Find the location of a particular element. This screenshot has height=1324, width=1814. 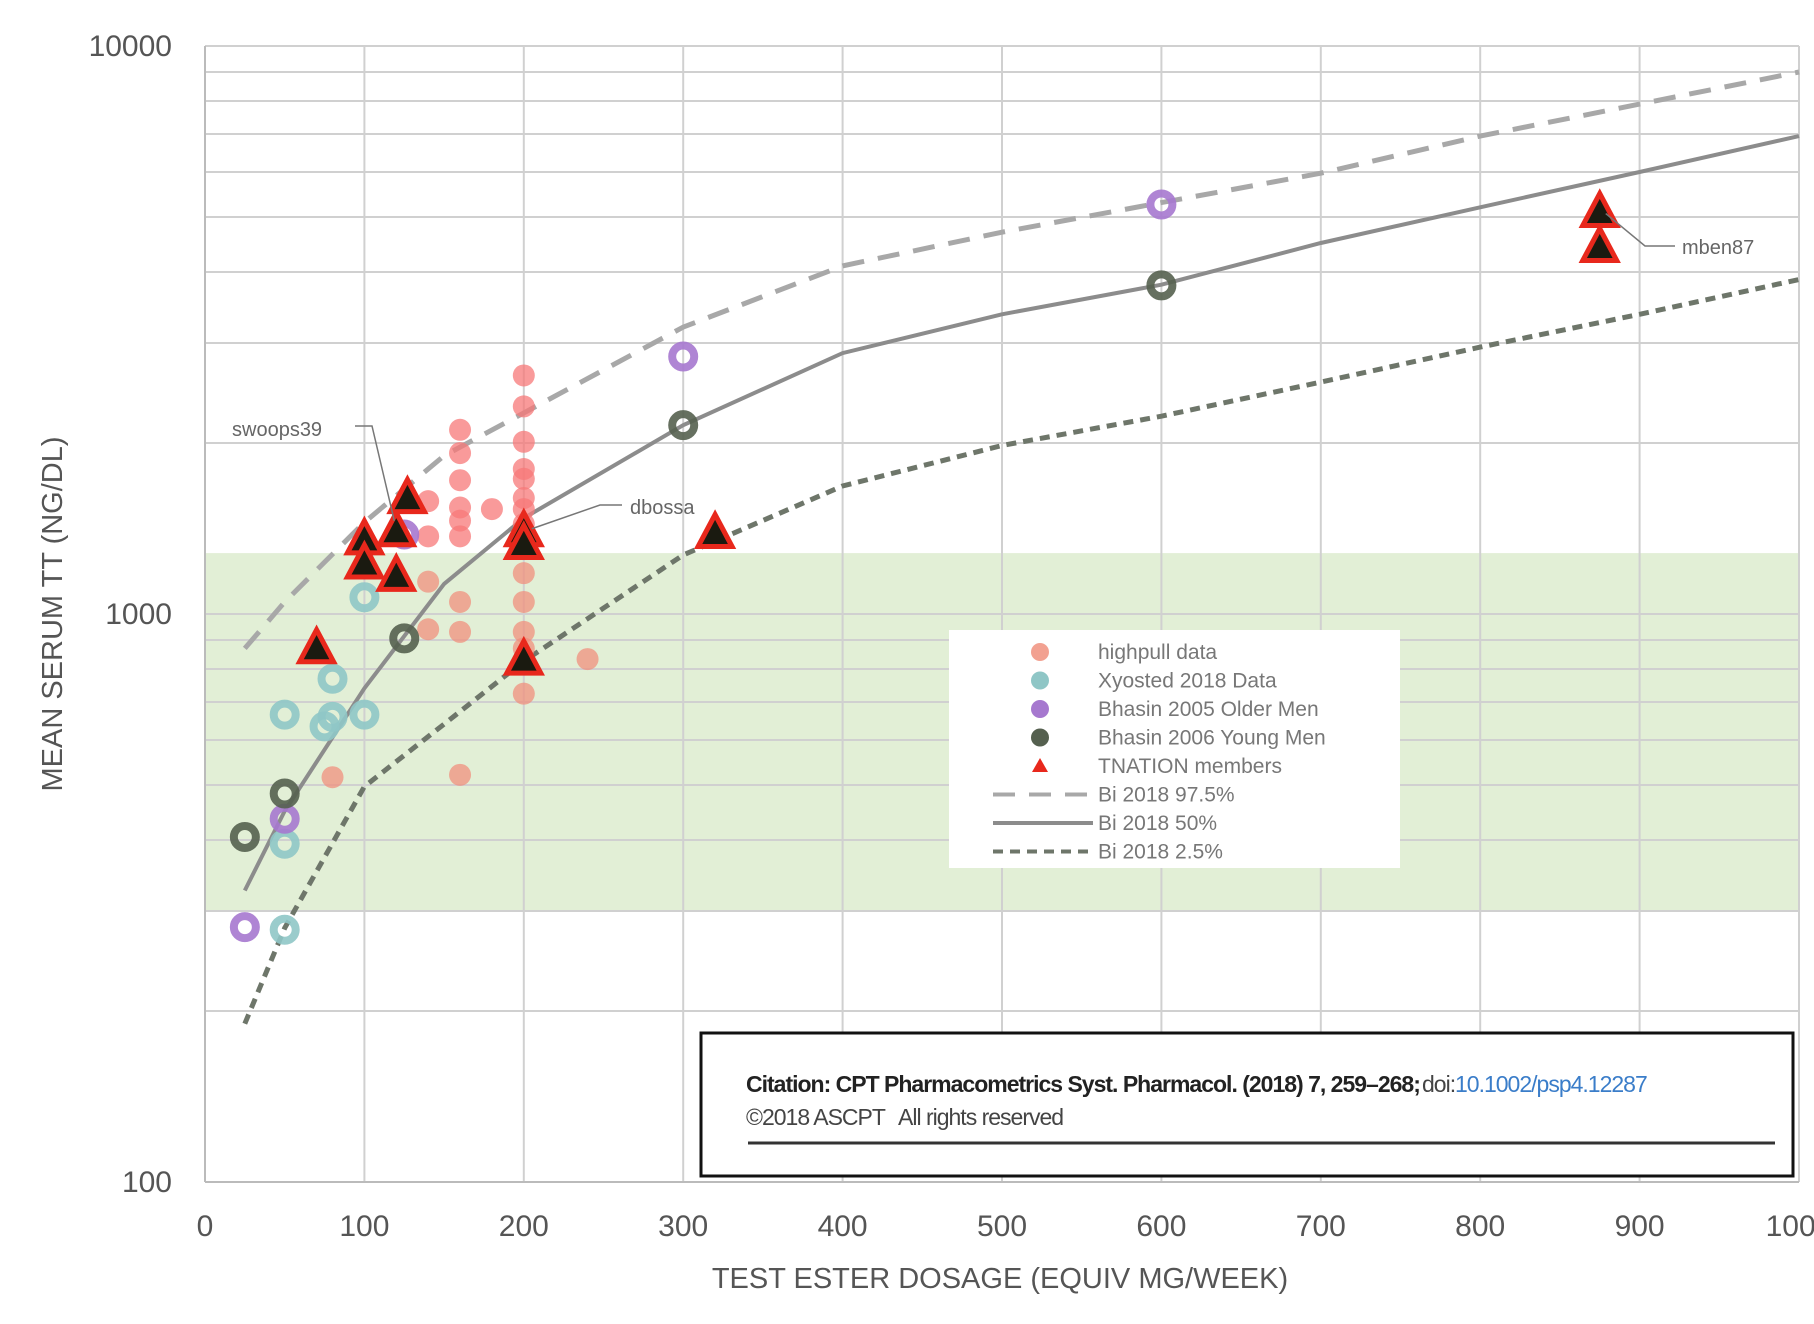

legend-background is located at coordinates (1174, 749).